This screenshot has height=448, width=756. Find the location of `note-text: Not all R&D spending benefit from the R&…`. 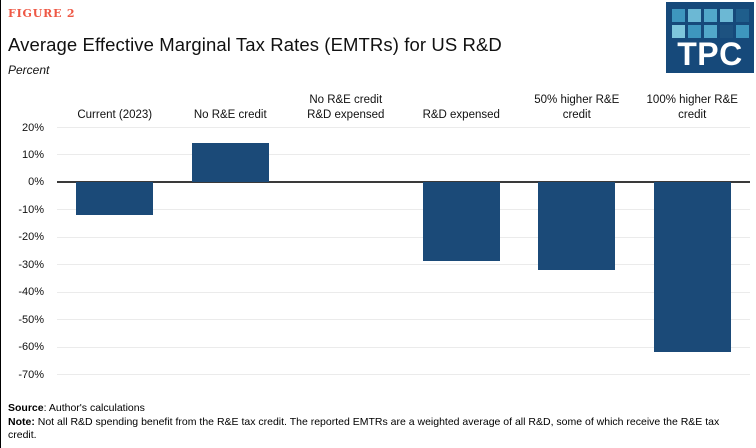

note-text: Not all R&D spending benefit from the R&… is located at coordinates (364, 428).